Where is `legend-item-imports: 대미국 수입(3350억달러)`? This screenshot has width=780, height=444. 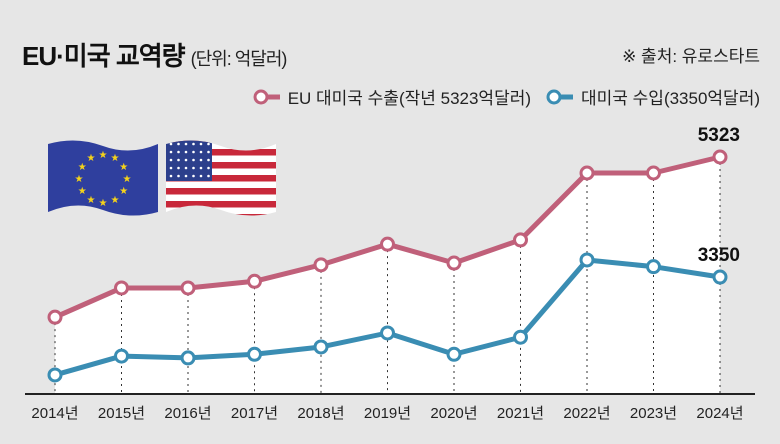 legend-item-imports: 대미국 수입(3350억달러) is located at coordinates (652, 96).